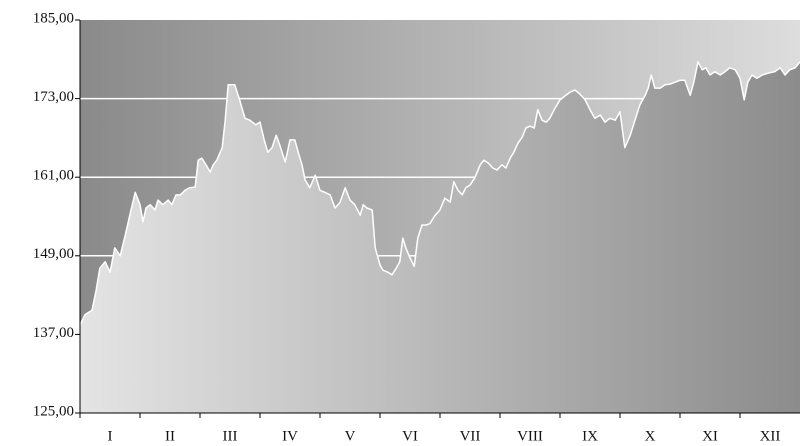  What do you see at coordinates (53, 18) in the screenshot?
I see `y-tick-label: 185,00` at bounding box center [53, 18].